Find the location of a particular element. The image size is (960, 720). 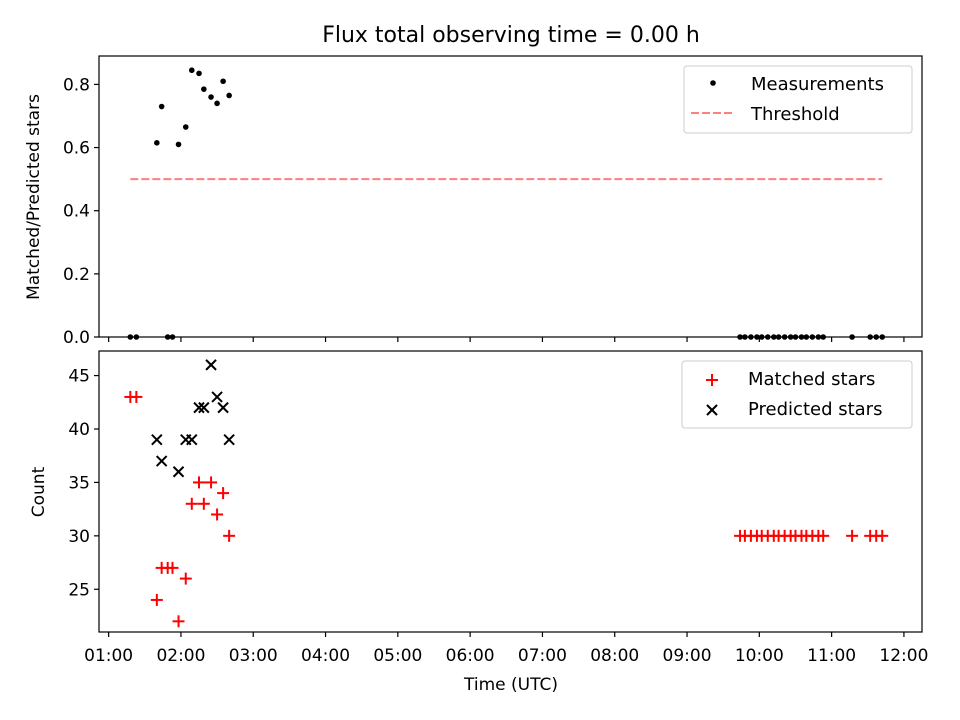

bottom-y-tick-label: 30 is located at coordinates (79, 537).